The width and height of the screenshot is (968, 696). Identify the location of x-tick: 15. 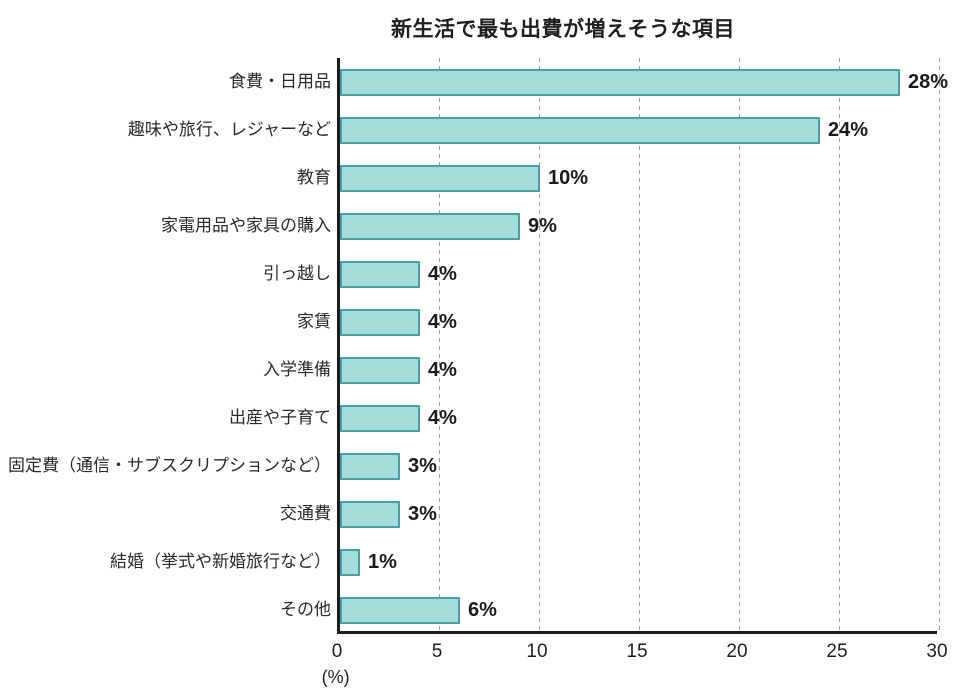
(637, 651).